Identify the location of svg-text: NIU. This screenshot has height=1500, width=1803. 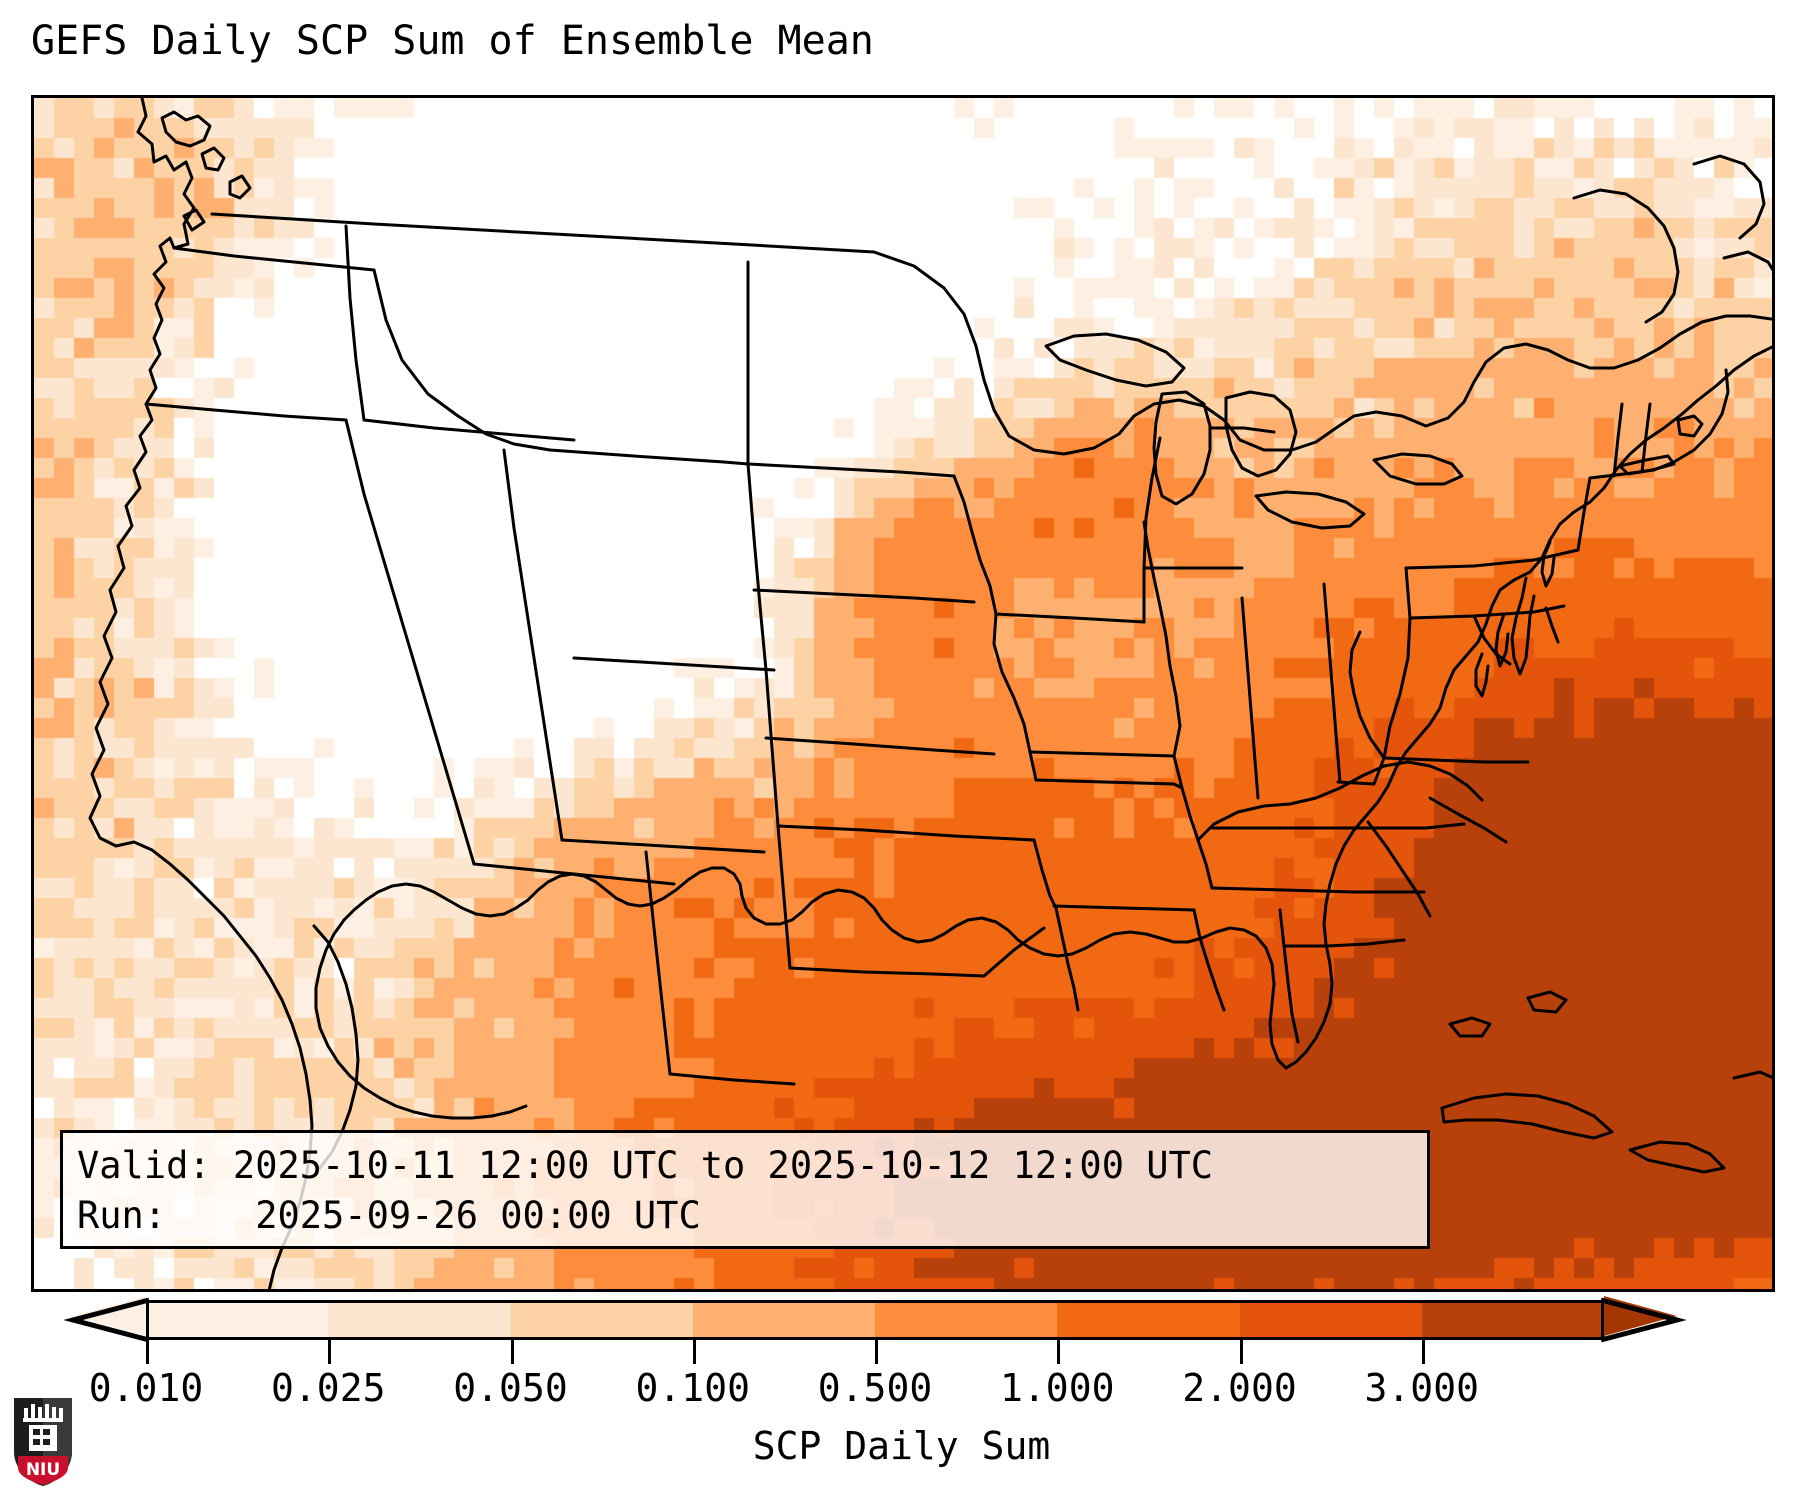
(43, 1470).